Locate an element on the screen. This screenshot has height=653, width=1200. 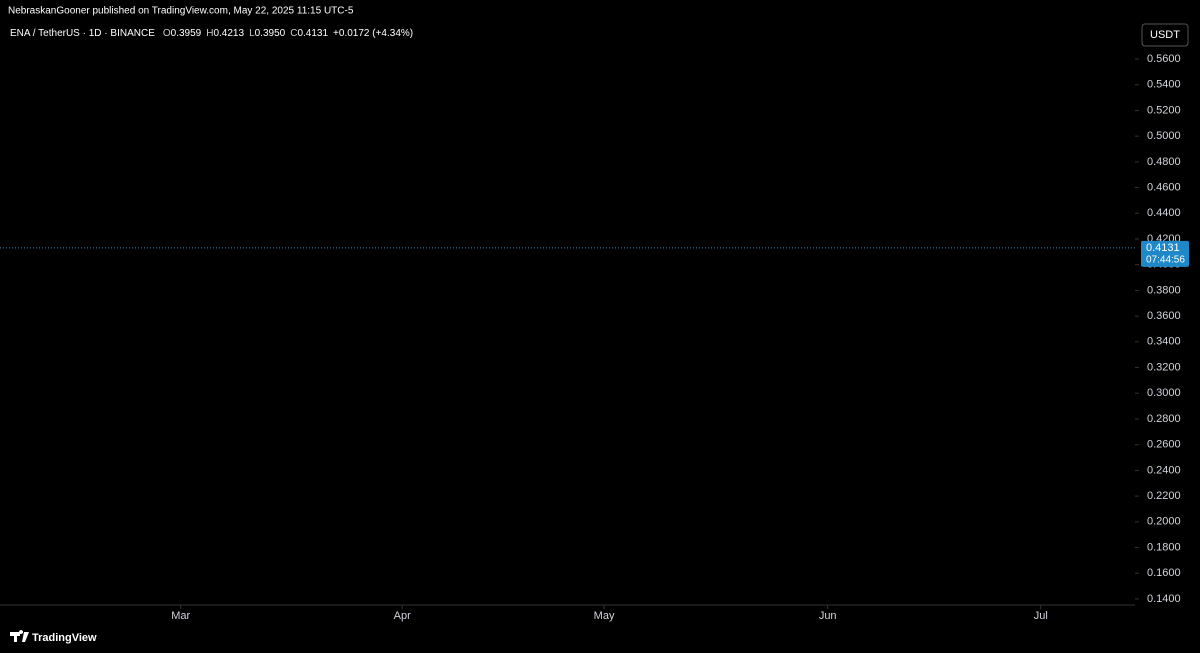
y-tick-label: 0.5400 is located at coordinates (1164, 85).